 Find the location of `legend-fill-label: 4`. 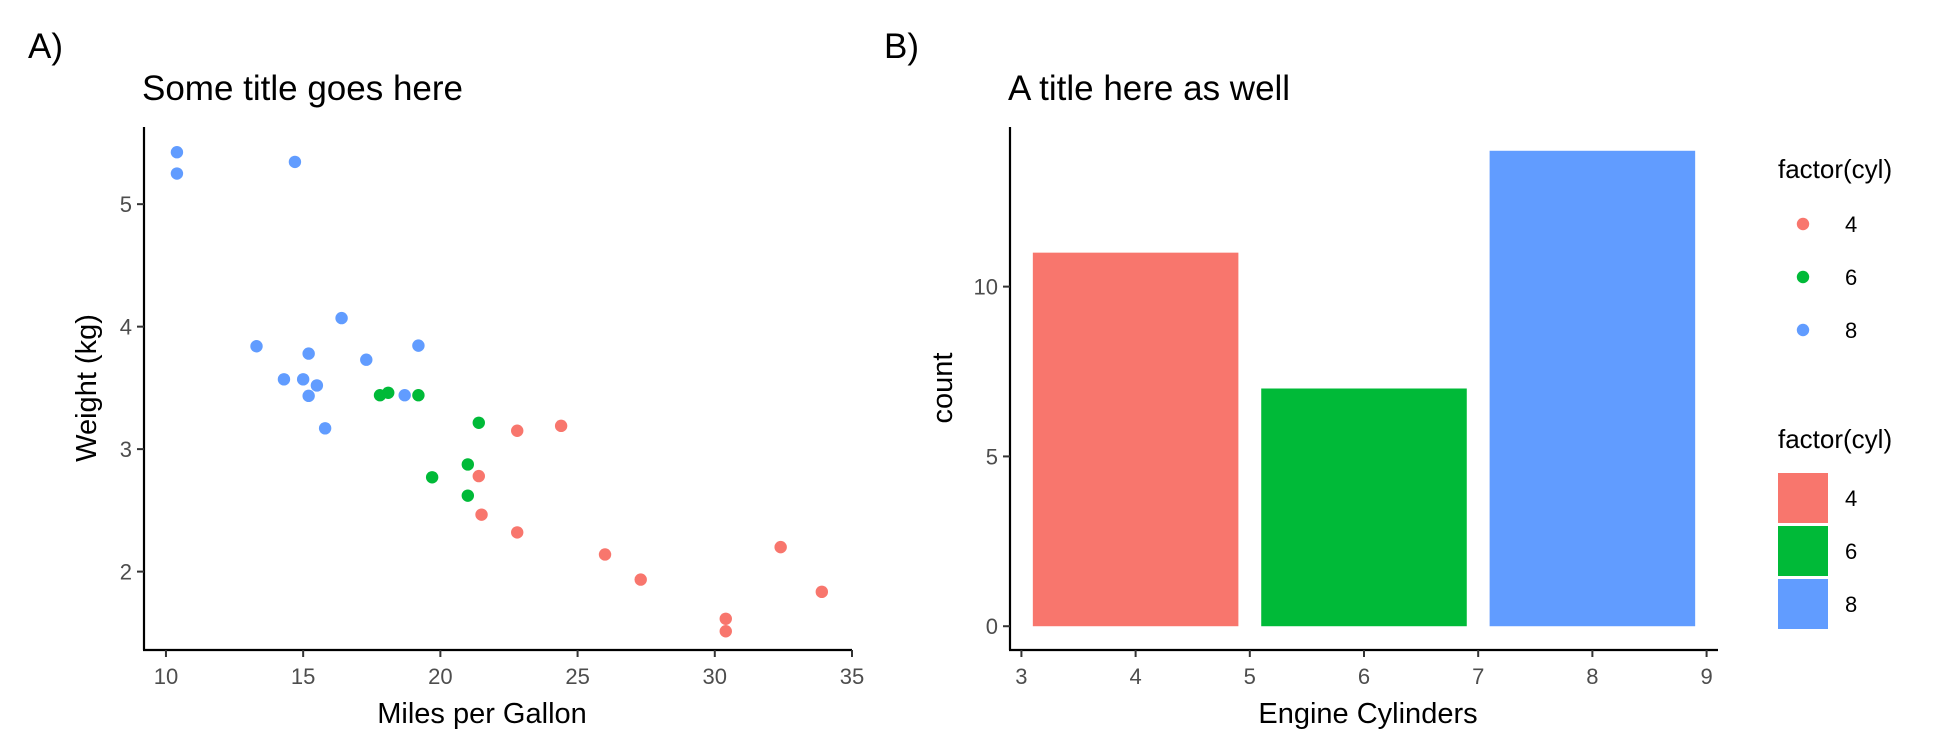

legend-fill-label: 4 is located at coordinates (1851, 498).